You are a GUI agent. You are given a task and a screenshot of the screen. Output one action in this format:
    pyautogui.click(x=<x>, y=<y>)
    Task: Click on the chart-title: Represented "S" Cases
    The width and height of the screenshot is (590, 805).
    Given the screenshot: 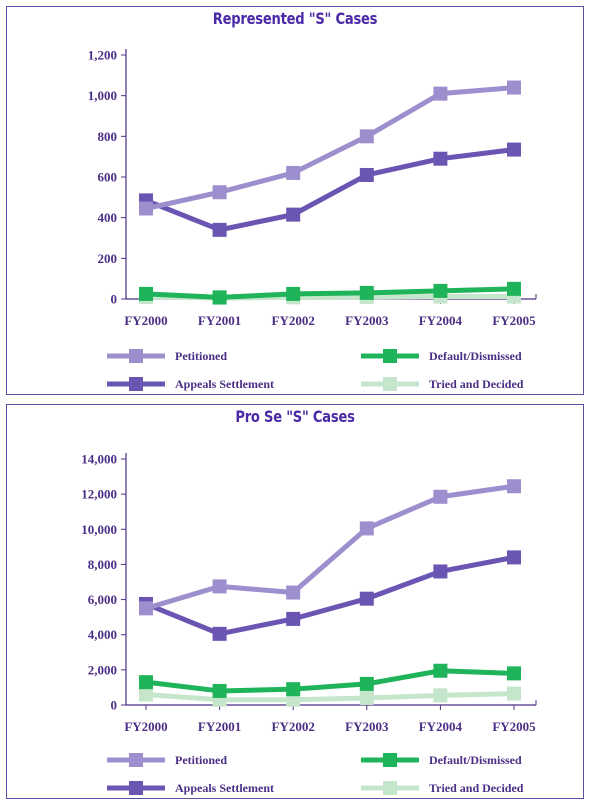 What is the action you would take?
    pyautogui.click(x=295, y=18)
    